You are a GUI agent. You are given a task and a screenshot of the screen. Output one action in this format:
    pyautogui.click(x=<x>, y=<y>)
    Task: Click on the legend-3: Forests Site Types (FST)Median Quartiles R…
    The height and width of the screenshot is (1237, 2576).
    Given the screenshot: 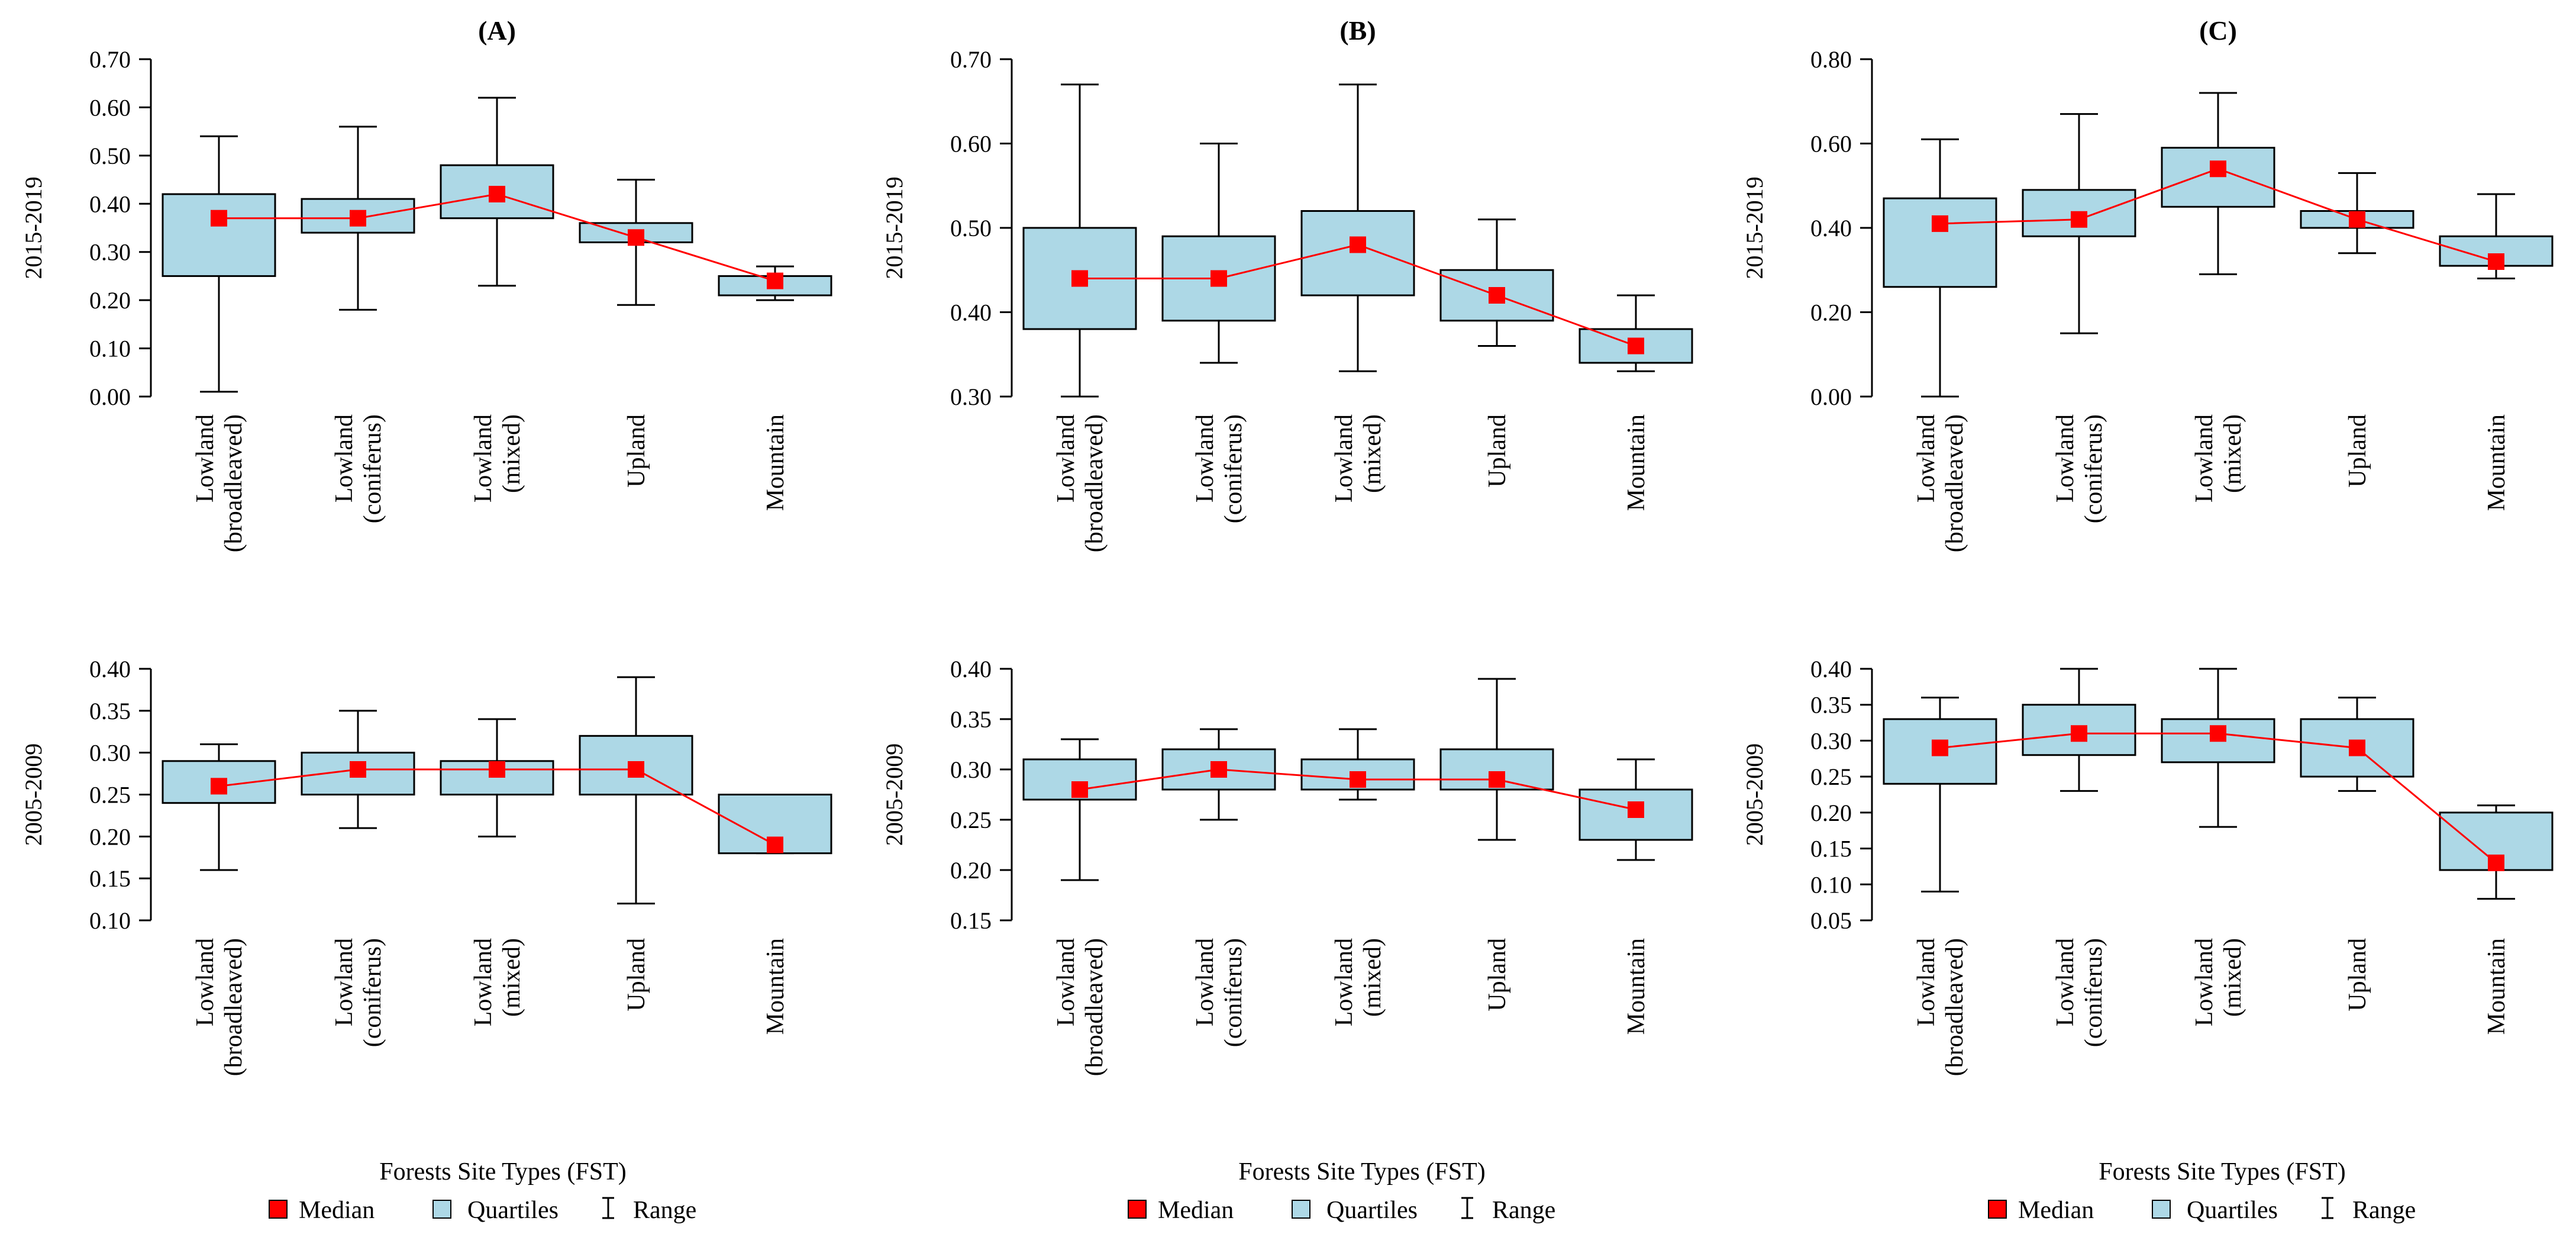 What is the action you would take?
    pyautogui.click(x=2202, y=1191)
    